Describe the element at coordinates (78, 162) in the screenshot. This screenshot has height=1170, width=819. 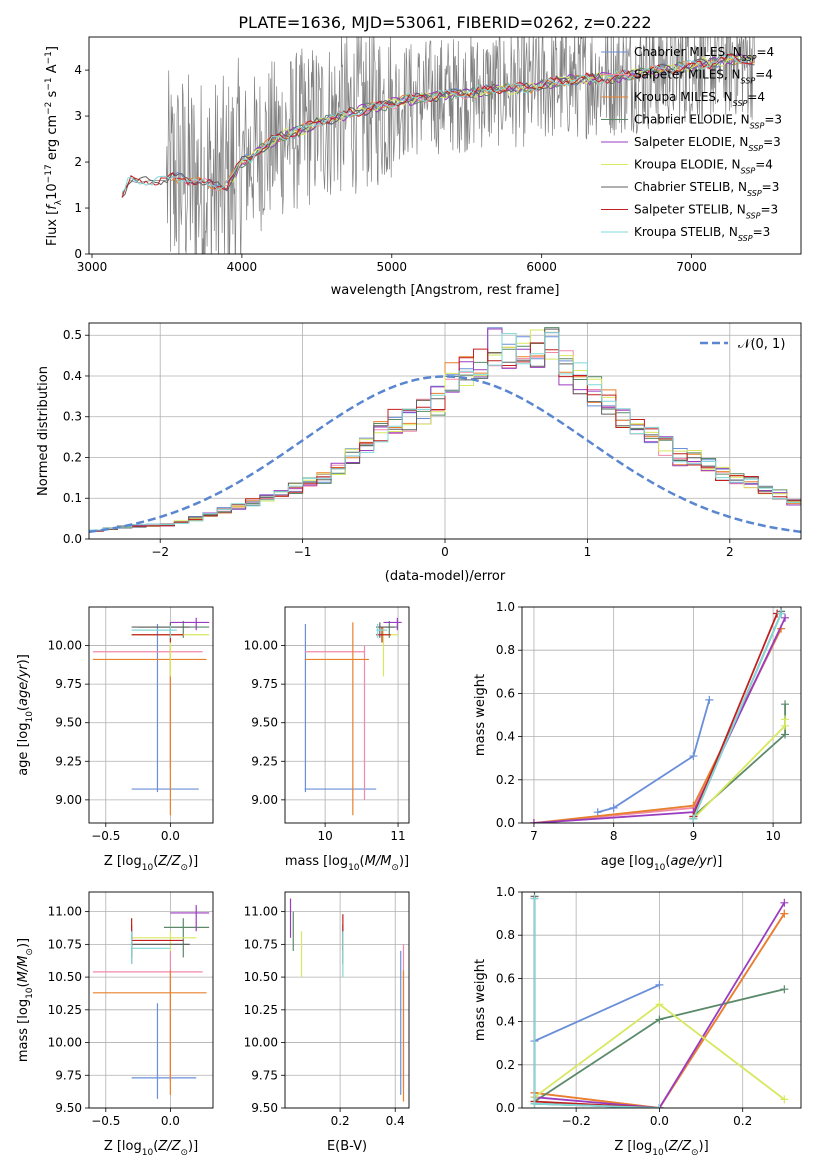
I see `y-tick-label: 2` at that location.